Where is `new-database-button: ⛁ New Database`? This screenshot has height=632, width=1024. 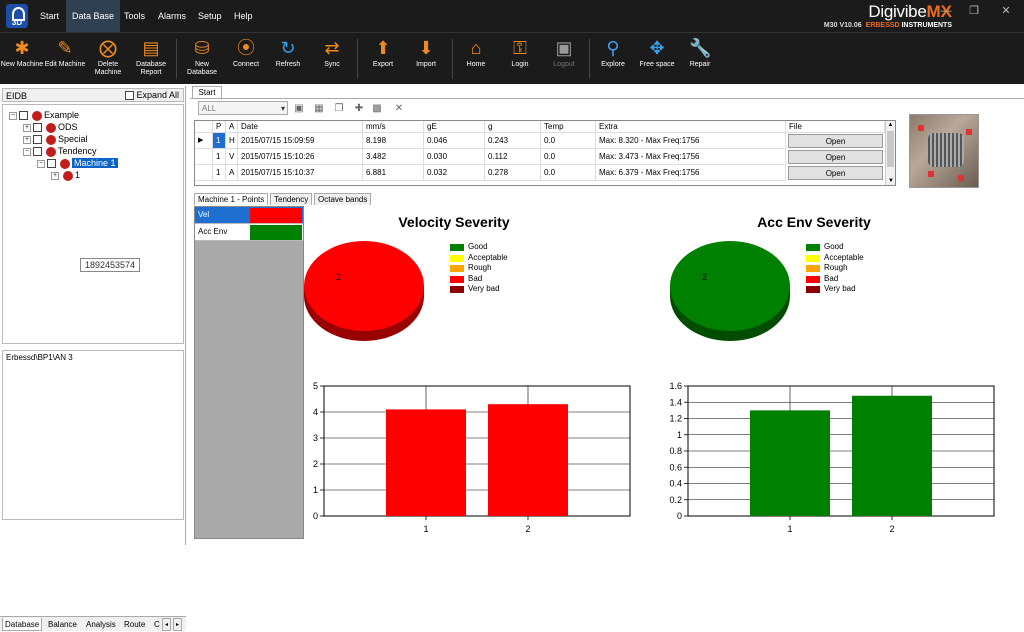
new-database-button: ⛁ New Database is located at coordinates (202, 59).